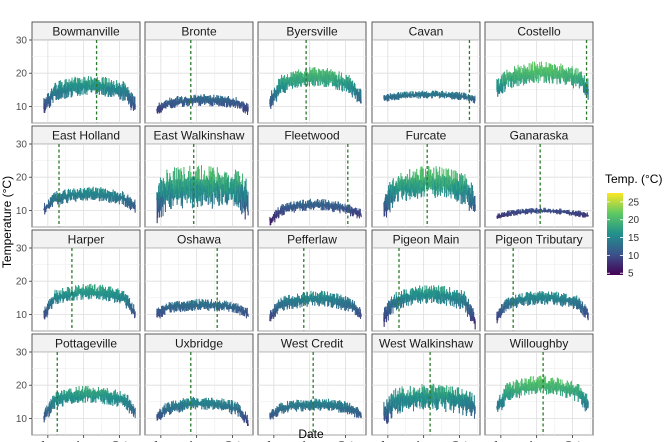  What do you see at coordinates (311, 136) in the screenshot?
I see `facet-label: Fleetwood` at bounding box center [311, 136].